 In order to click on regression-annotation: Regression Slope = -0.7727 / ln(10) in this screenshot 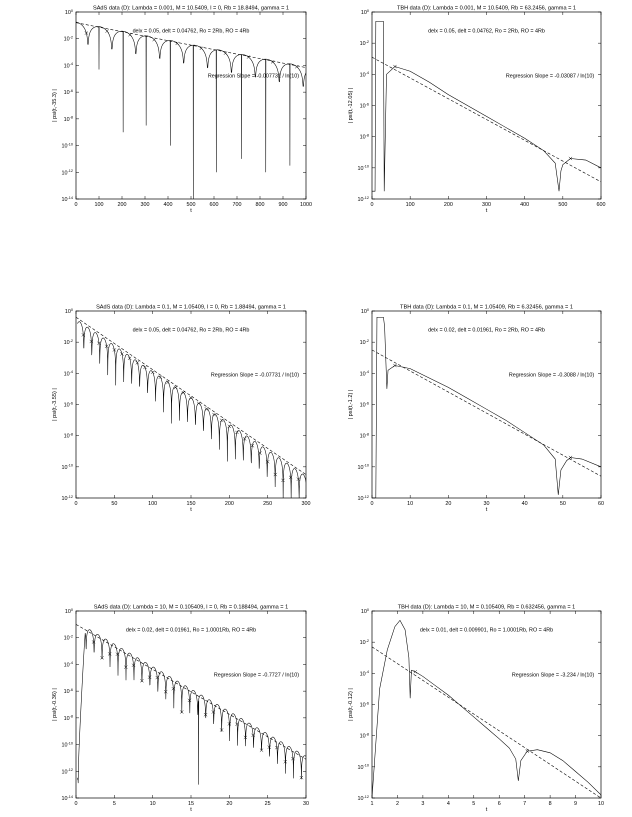, I will do `click(256, 675)`.